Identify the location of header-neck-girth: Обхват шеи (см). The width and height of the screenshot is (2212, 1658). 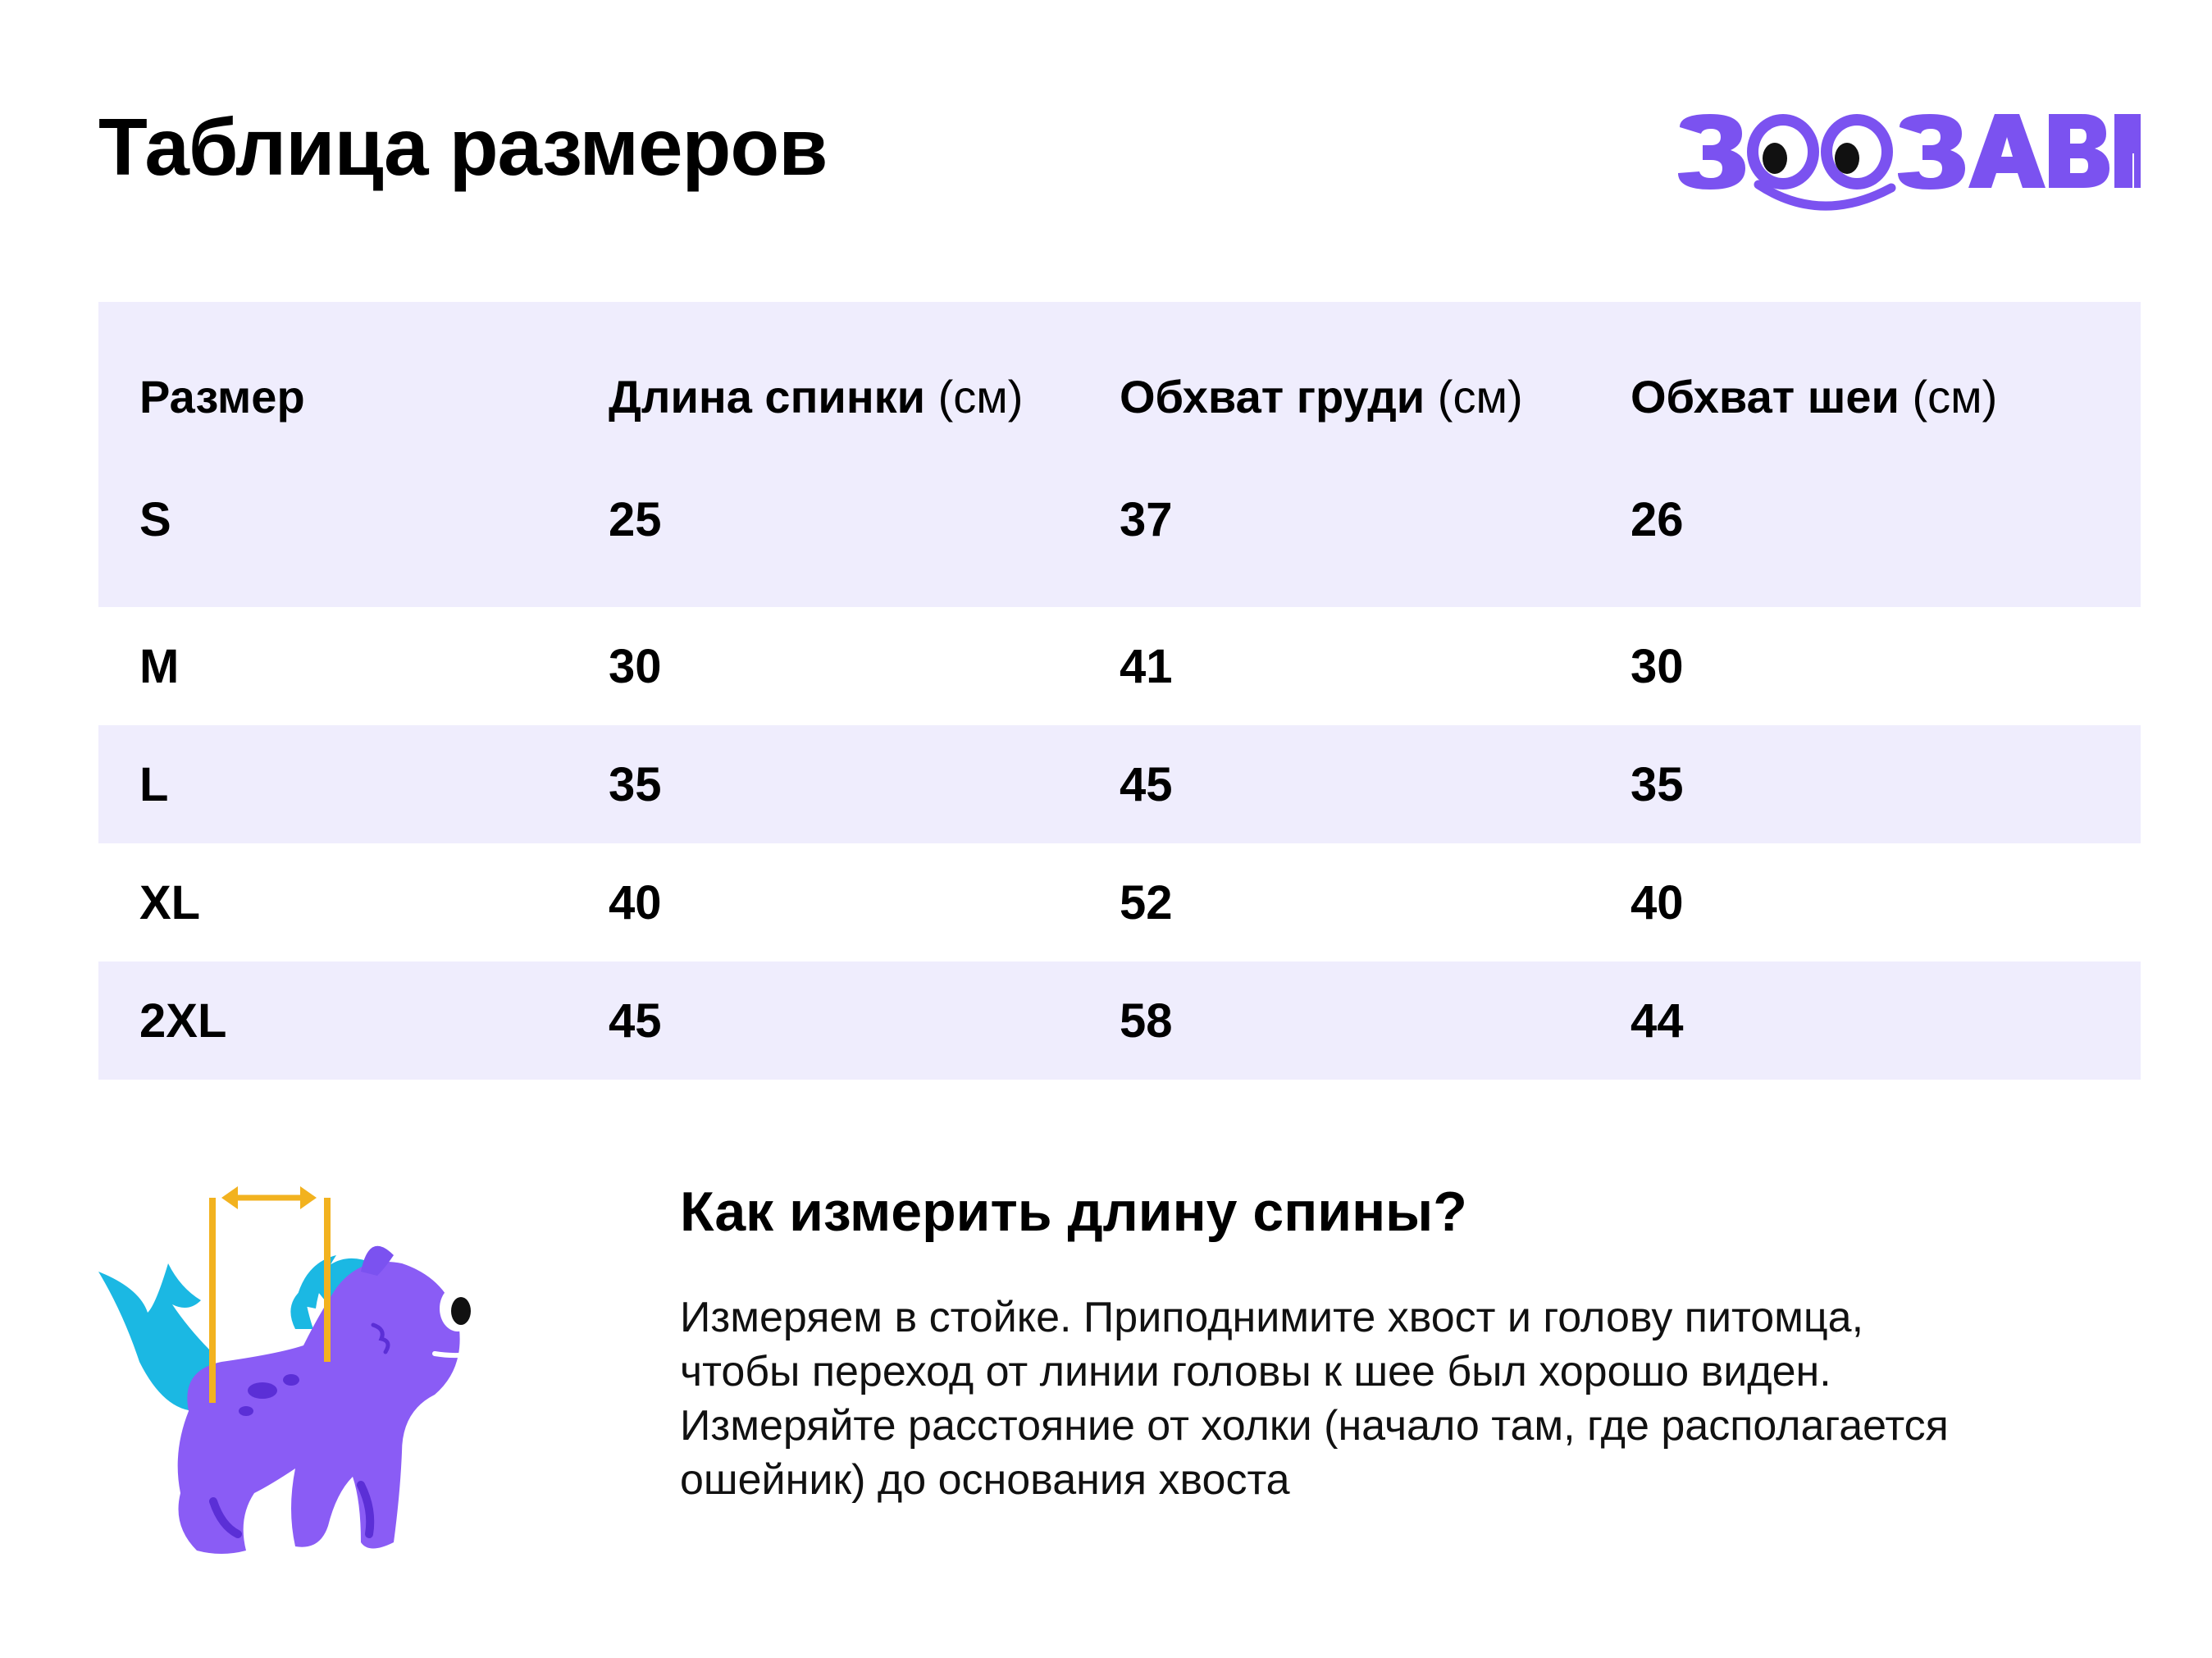
(1814, 396).